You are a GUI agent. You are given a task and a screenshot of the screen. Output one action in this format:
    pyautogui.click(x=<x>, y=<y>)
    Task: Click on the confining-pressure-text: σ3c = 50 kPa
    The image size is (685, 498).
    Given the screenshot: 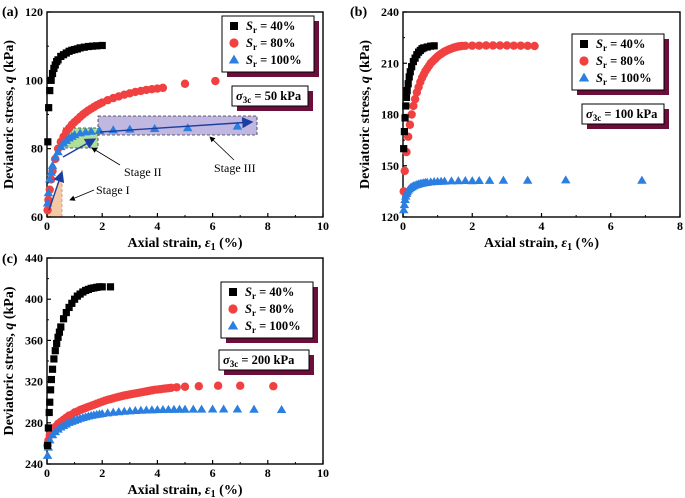 What is the action you would take?
    pyautogui.click(x=269, y=97)
    